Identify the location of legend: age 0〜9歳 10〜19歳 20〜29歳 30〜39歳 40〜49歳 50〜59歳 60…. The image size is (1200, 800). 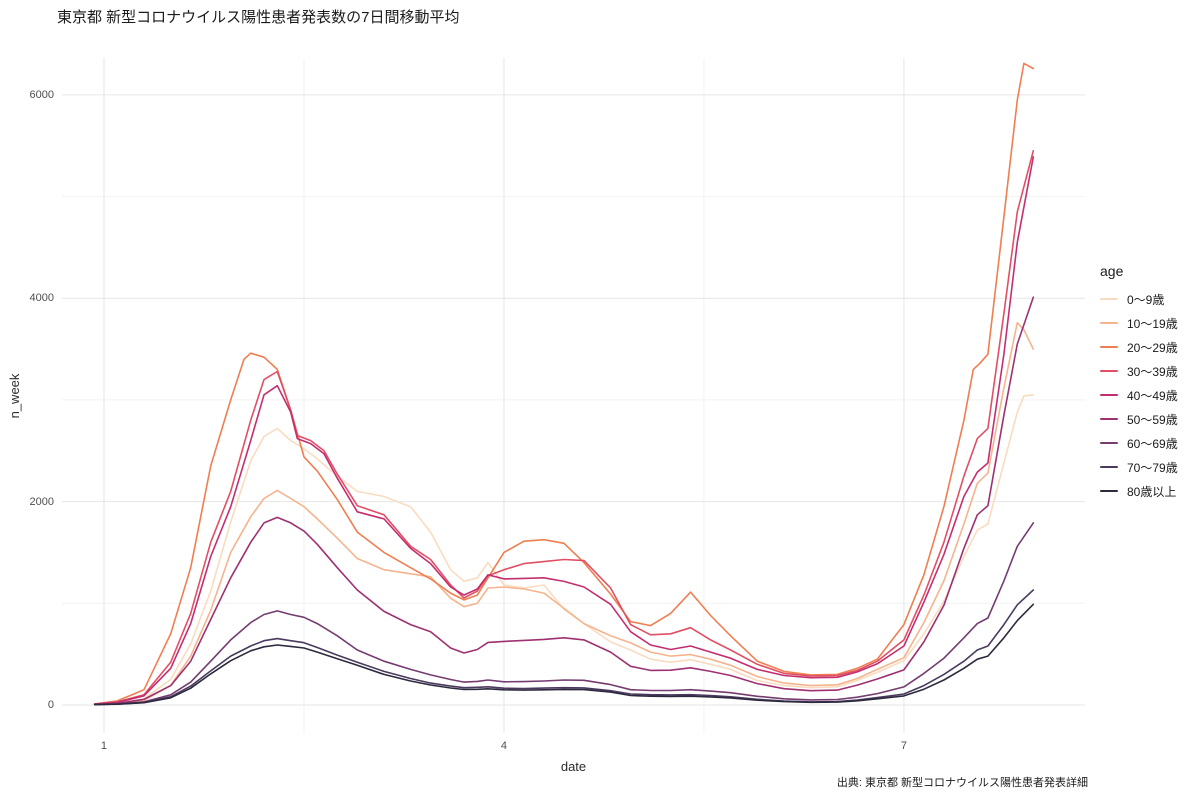
(1139, 383).